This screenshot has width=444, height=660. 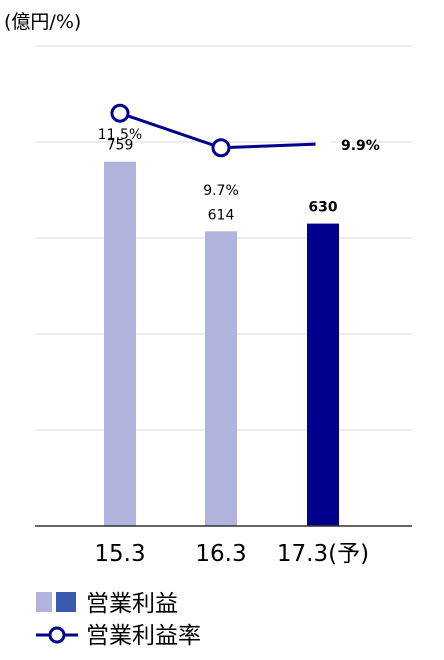 I want to click on legend-item-bar: 営業利益, so click(x=107, y=604).